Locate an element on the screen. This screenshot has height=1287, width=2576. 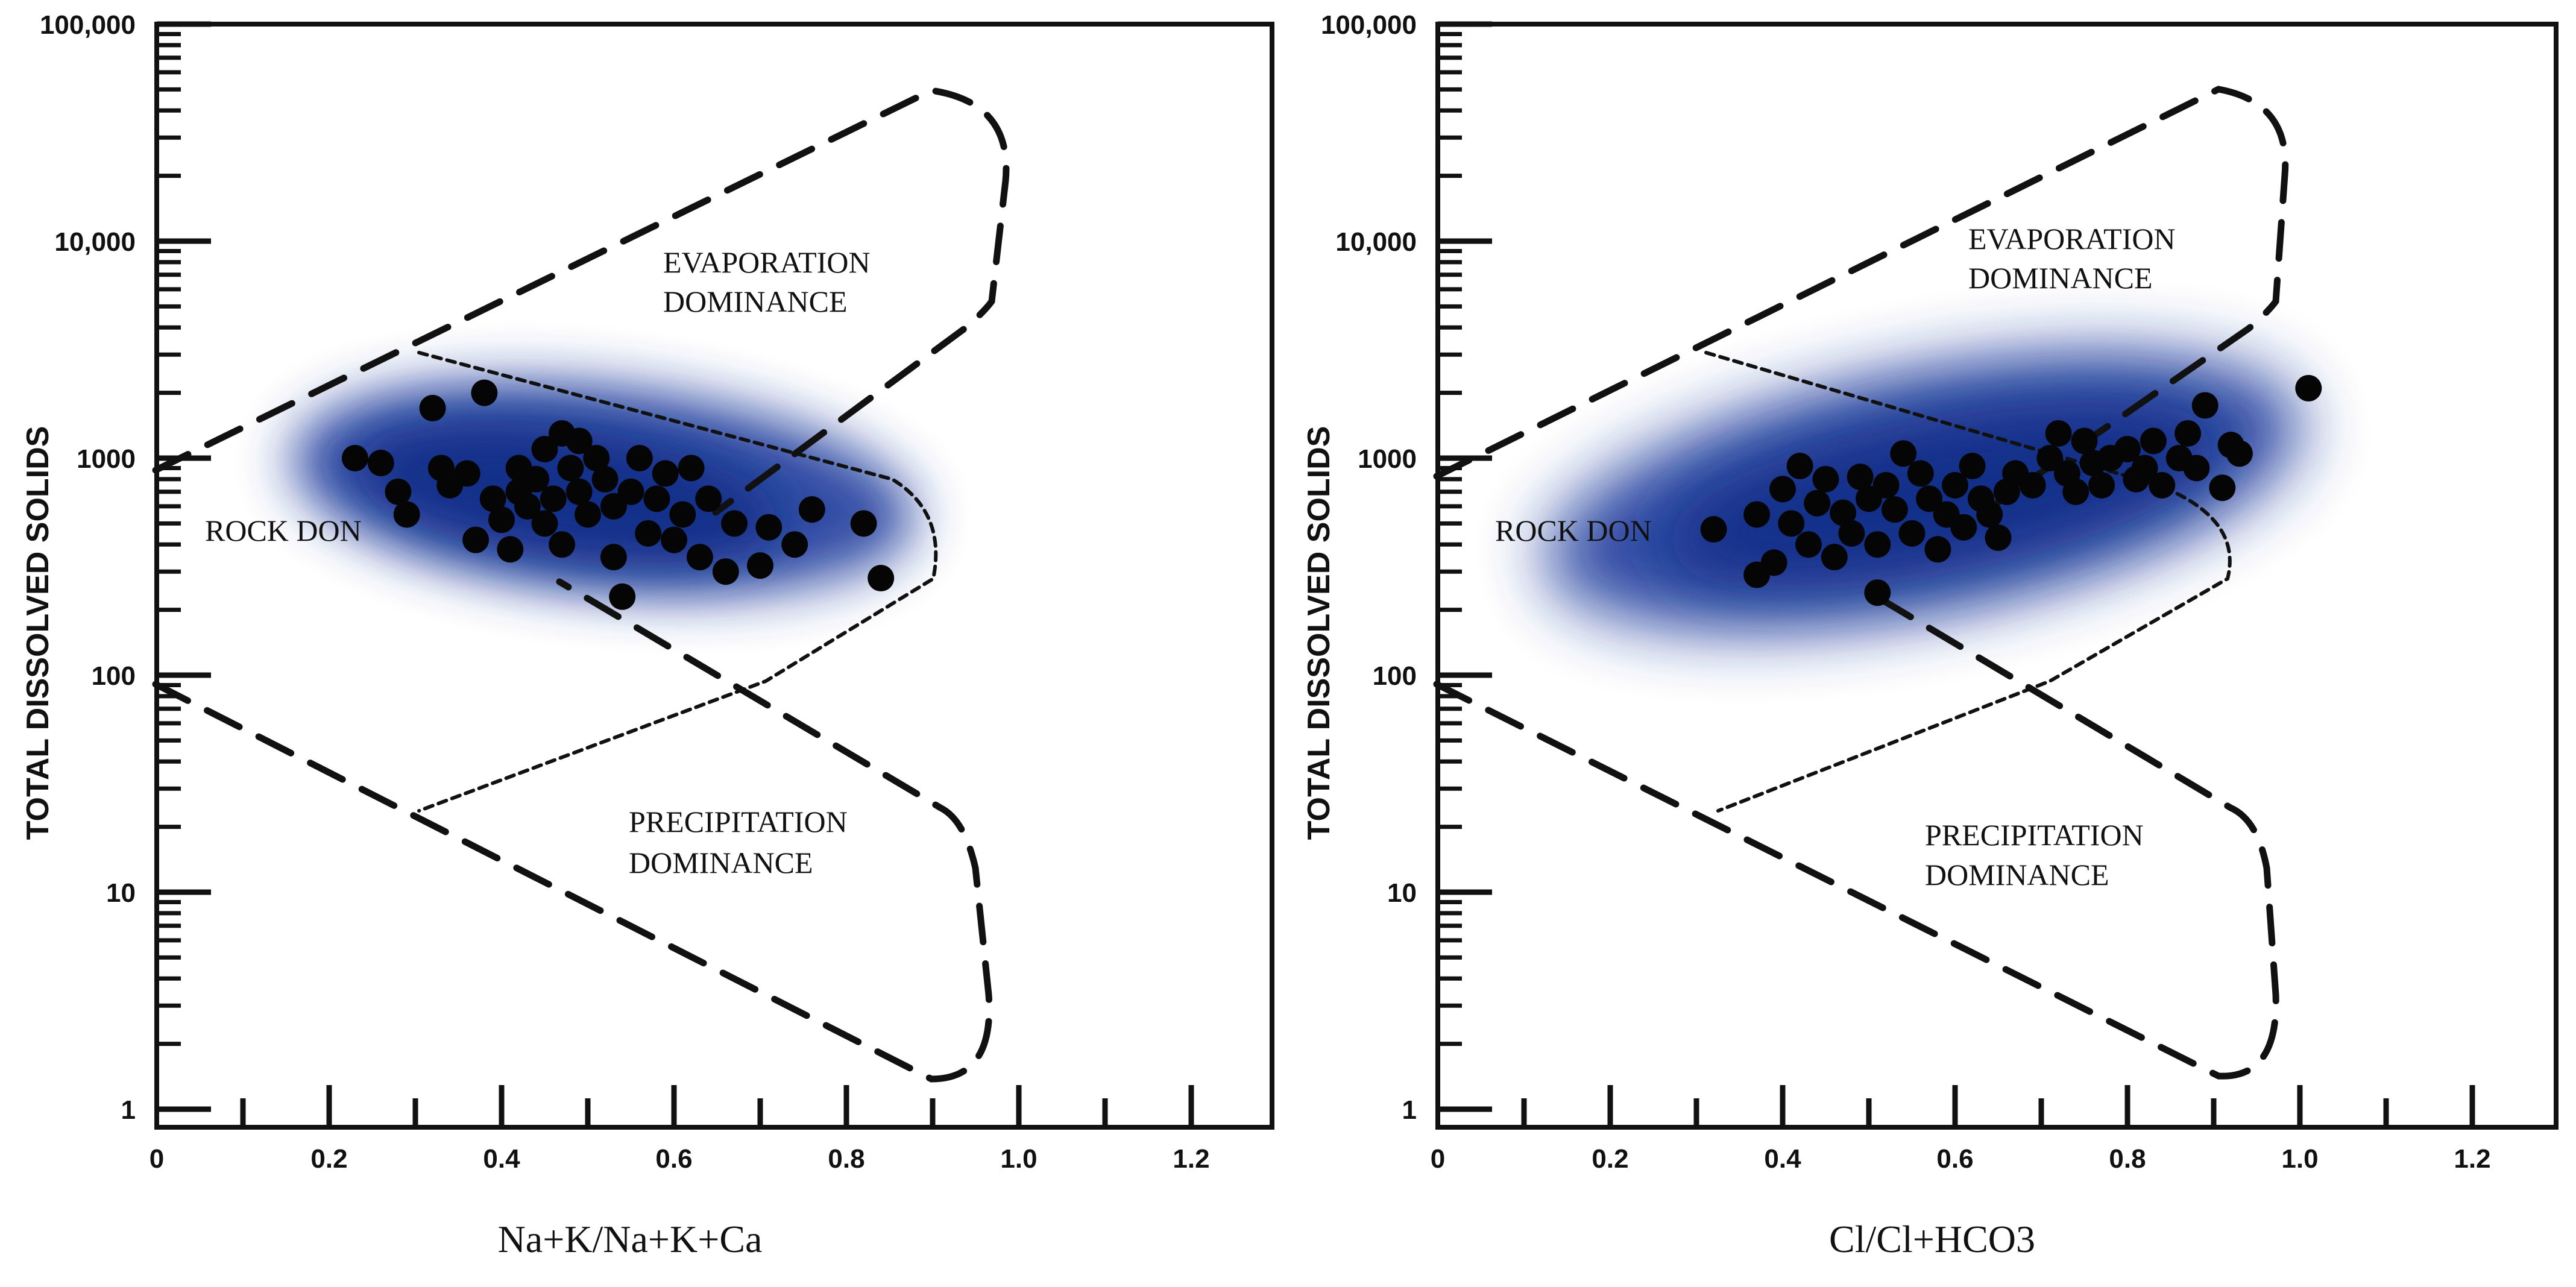
x-tick-label: 1.2 is located at coordinates (2472, 1159).